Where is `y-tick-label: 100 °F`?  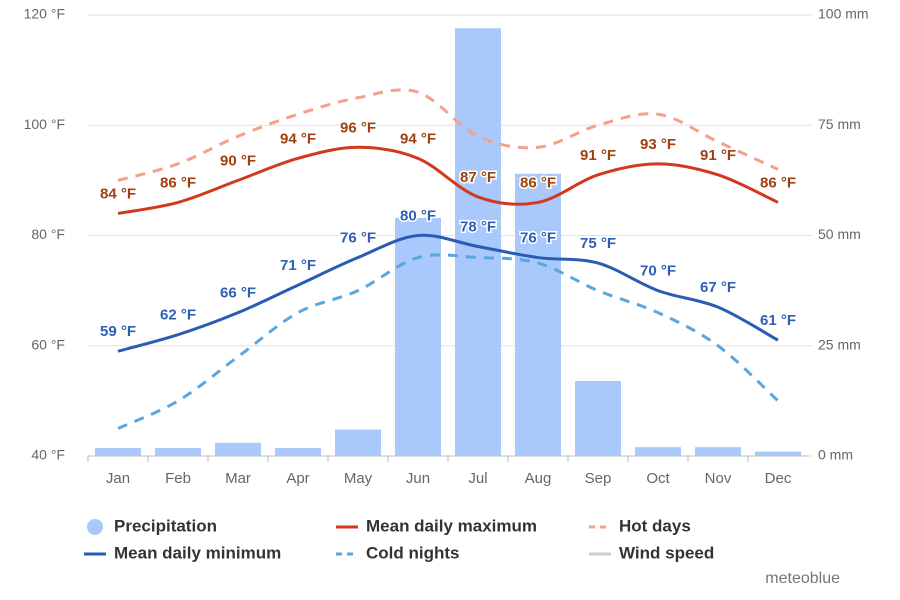
y-tick-label: 100 °F is located at coordinates (44, 124).